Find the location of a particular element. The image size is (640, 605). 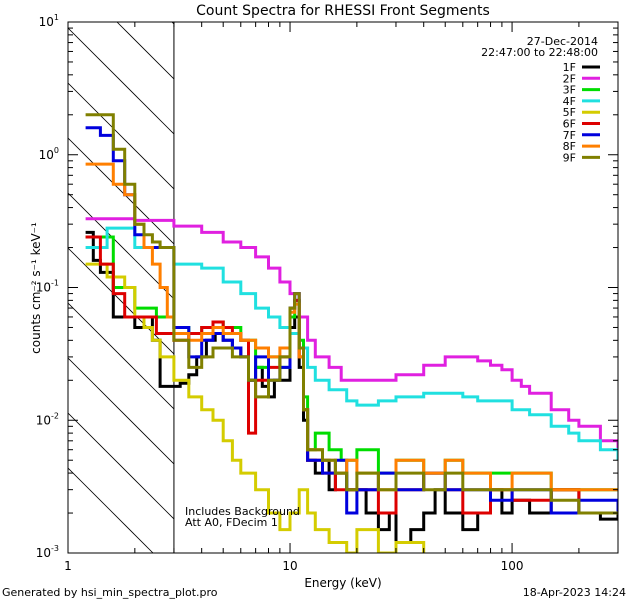

y-tick-label: 10¹ is located at coordinates (49, 21).